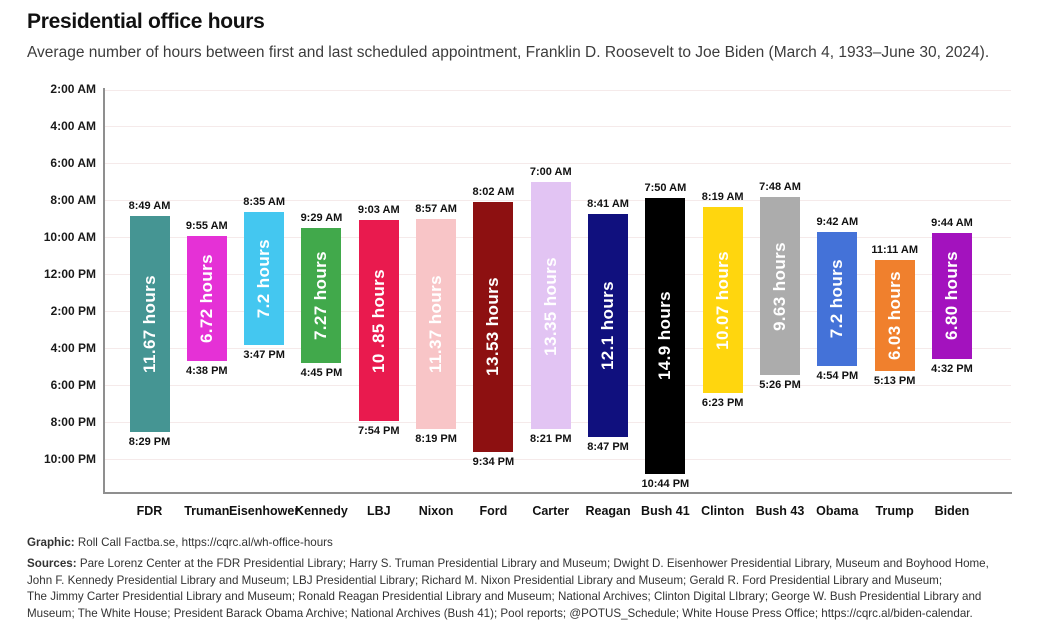 The width and height of the screenshot is (1047, 639). I want to click on bar-start-time-label: 8:57 AM, so click(436, 208).